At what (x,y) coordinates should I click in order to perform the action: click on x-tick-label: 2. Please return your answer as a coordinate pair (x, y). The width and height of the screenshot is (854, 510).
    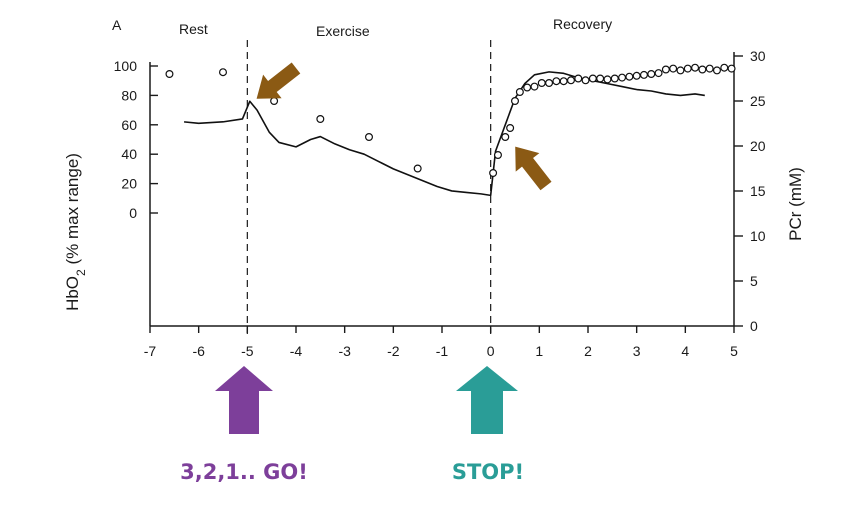
    Looking at the image, I should click on (588, 351).